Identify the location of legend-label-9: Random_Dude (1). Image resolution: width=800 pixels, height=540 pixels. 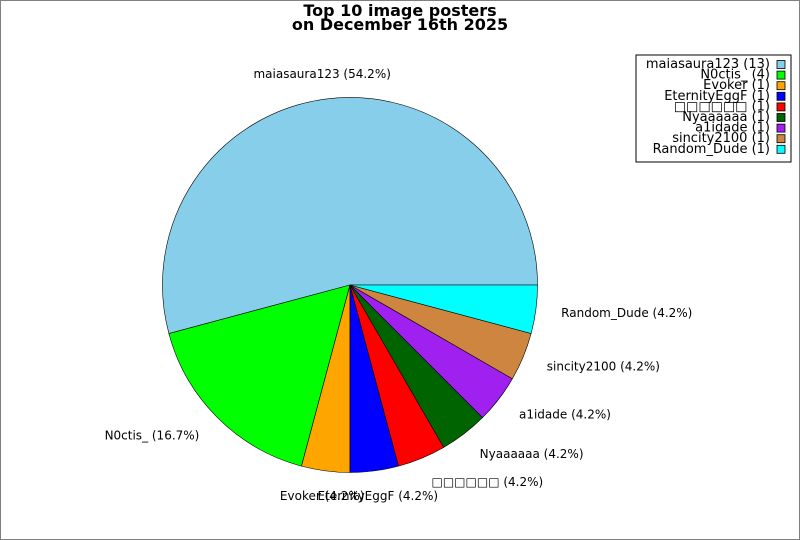
(711, 149).